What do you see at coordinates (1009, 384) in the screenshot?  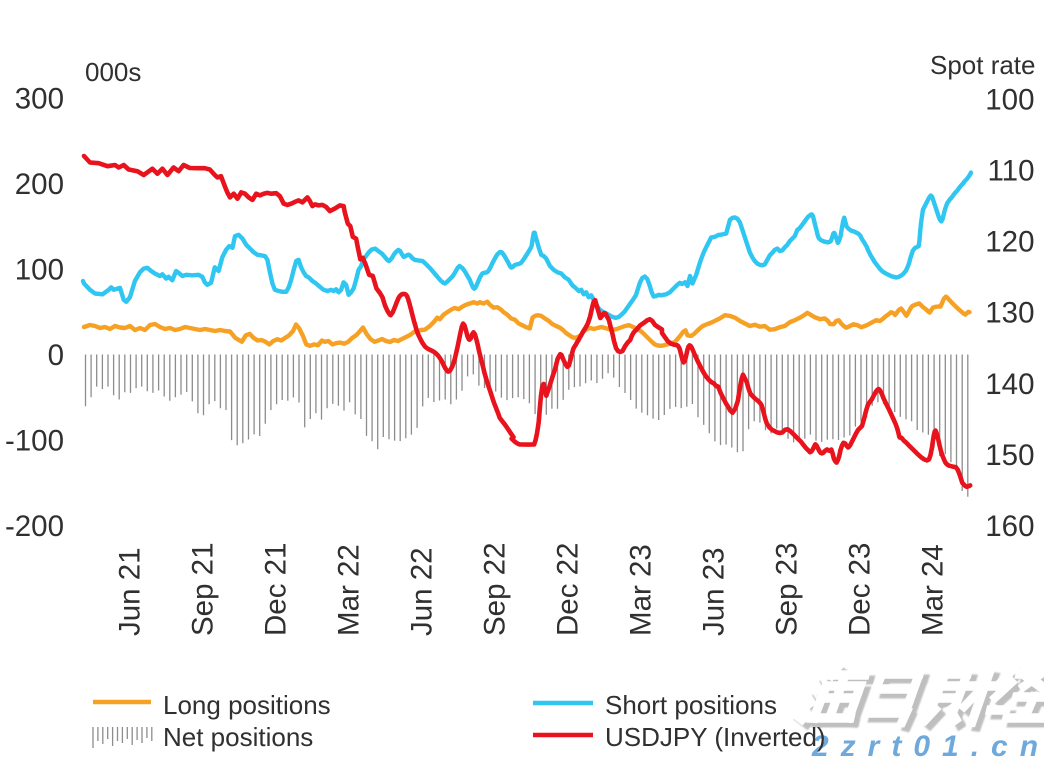 I see `svg-text: 140` at bounding box center [1009, 384].